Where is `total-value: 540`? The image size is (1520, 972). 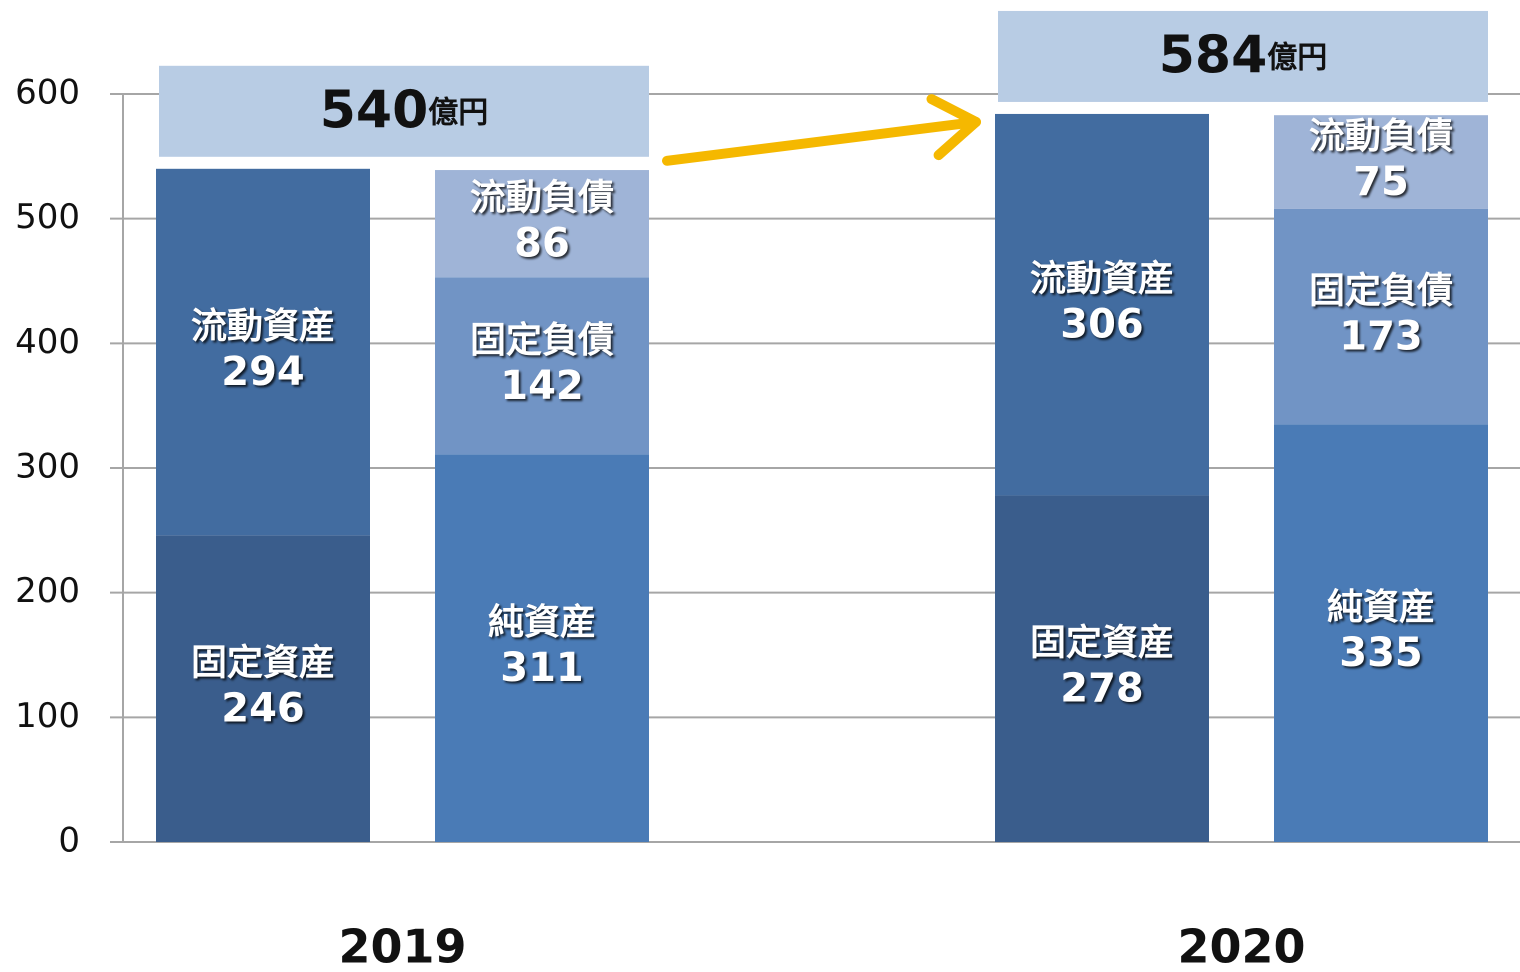 total-value: 540 is located at coordinates (374, 110).